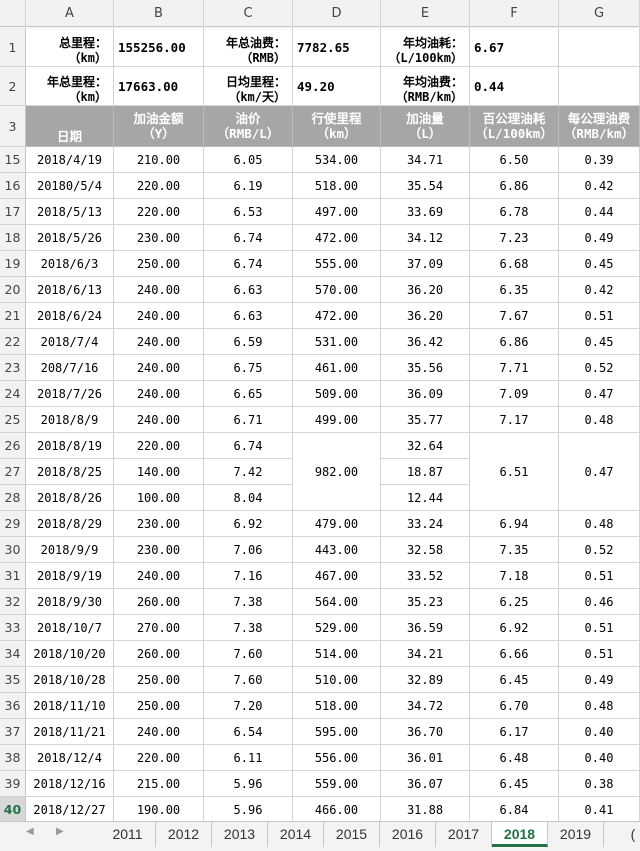 This screenshot has height=851, width=640. Describe the element at coordinates (13, 186) in the screenshot. I see `row-header-16: 16` at that location.